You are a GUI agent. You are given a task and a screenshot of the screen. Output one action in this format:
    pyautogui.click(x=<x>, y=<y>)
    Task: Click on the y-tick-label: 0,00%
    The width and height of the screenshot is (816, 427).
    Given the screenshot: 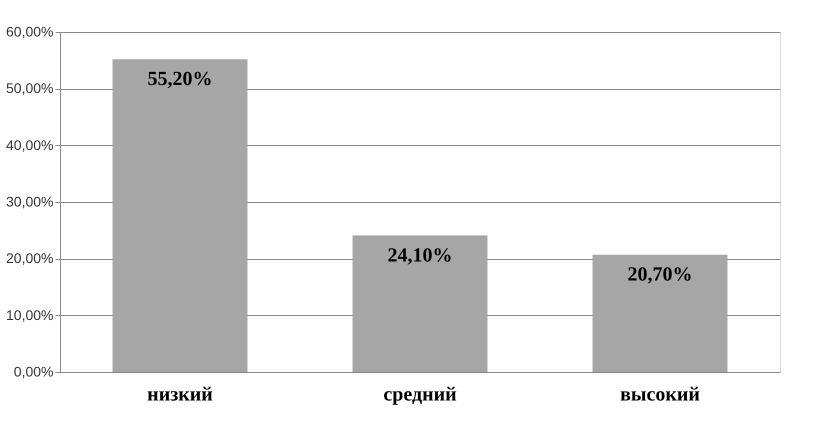 What is the action you would take?
    pyautogui.click(x=34, y=372)
    